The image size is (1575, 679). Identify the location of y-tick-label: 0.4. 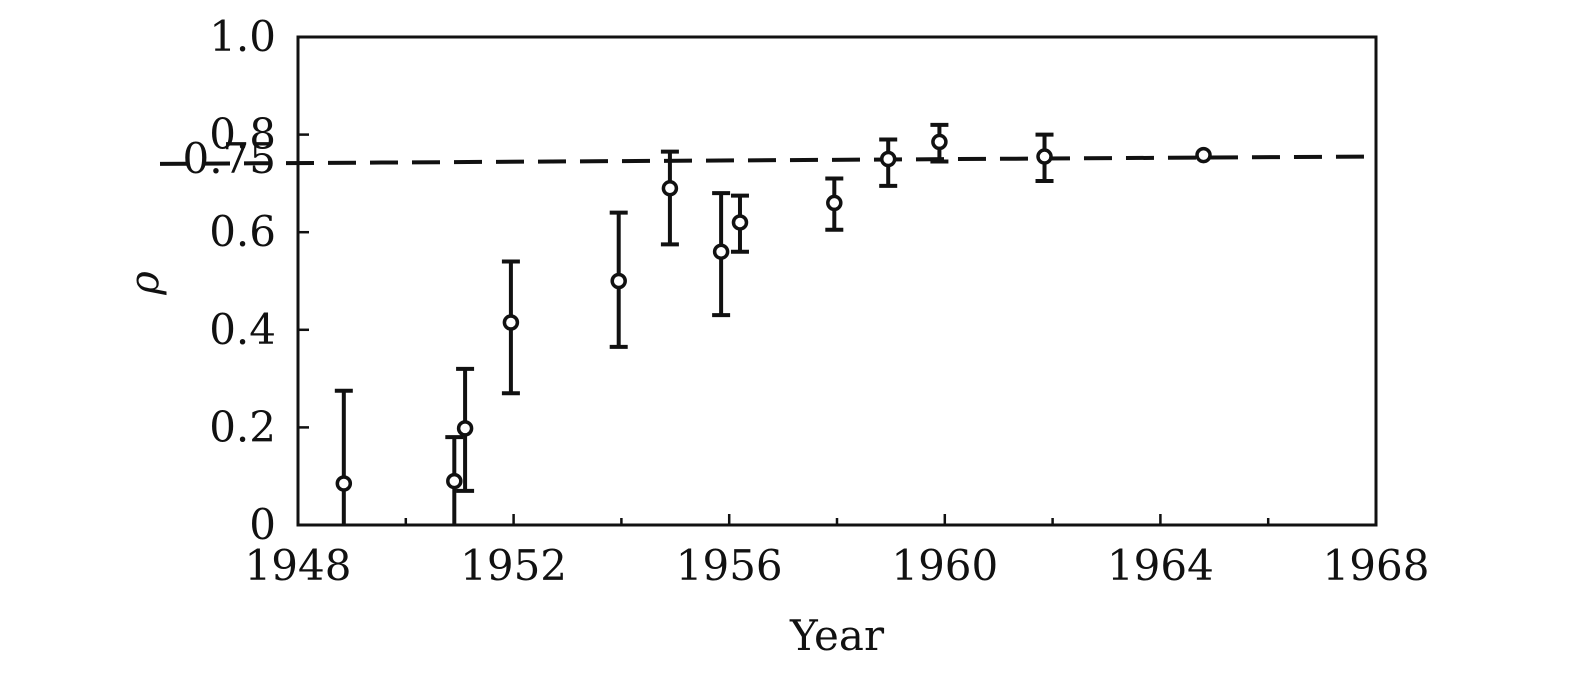
(242, 329).